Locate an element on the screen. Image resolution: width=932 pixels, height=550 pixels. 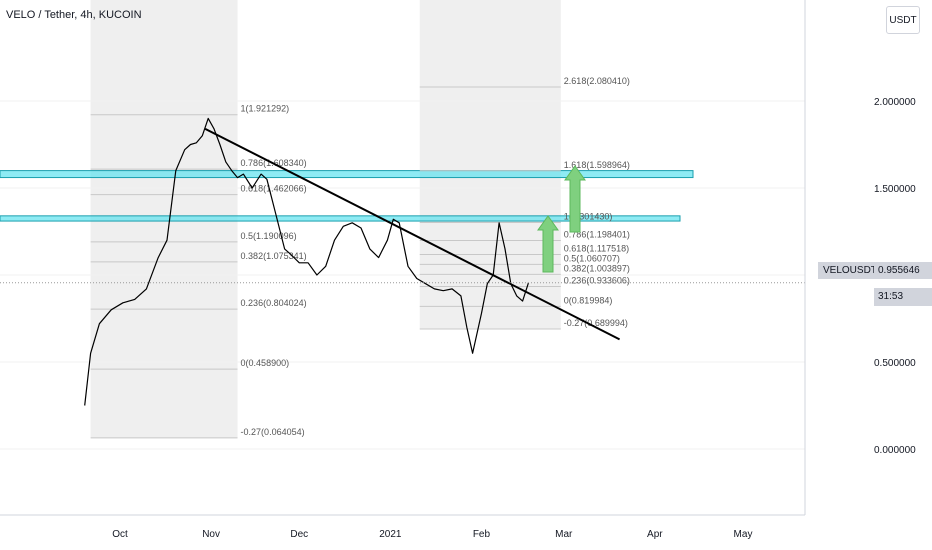
chart-title: VELO / Tether, 4h, KUCOIN is located at coordinates (74, 15).